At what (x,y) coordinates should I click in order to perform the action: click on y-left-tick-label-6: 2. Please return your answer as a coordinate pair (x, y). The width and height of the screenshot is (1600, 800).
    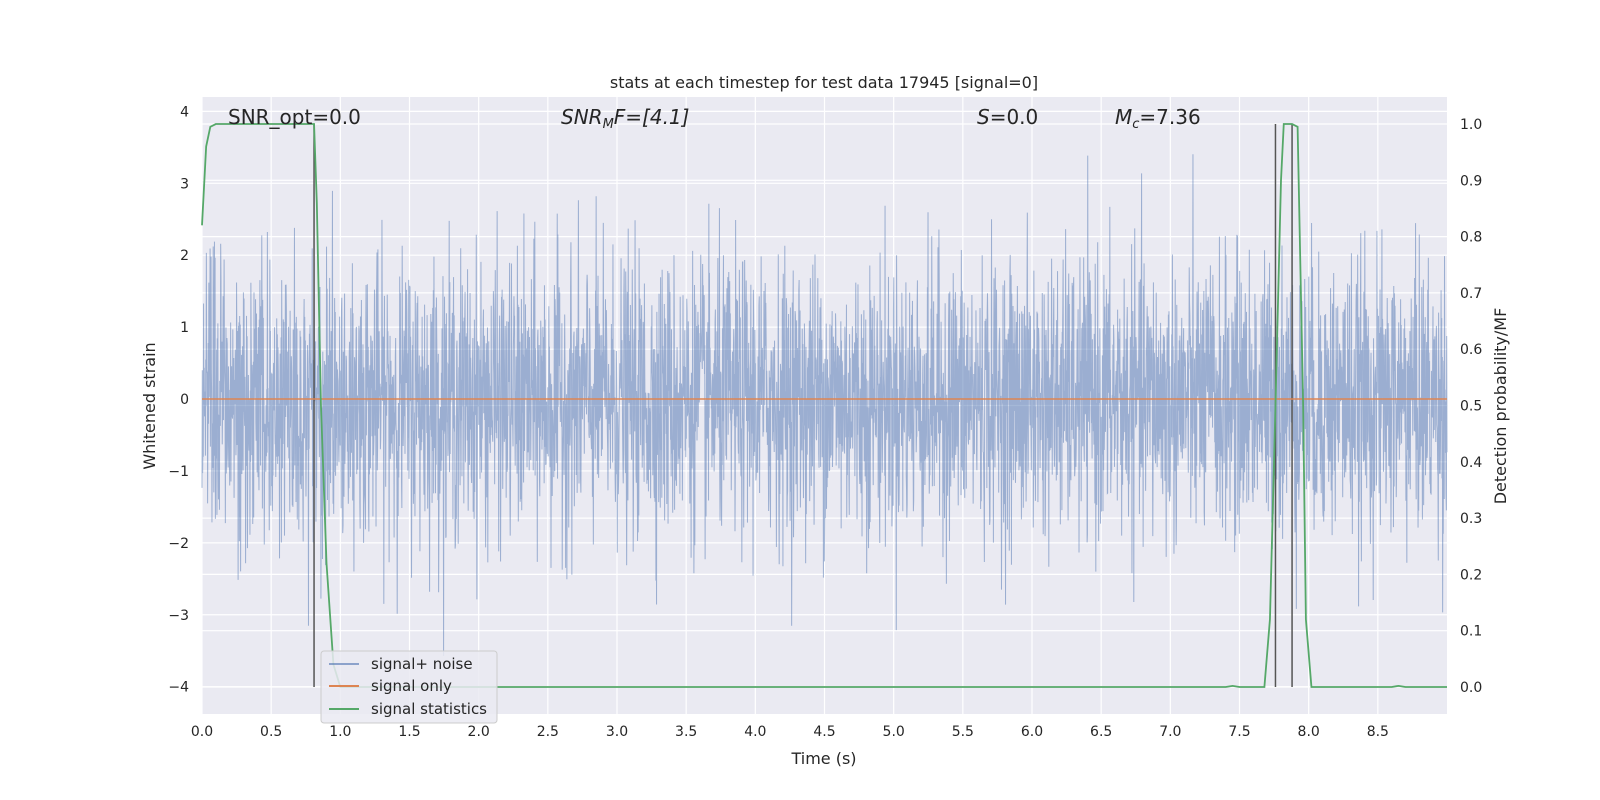
    Looking at the image, I should click on (184, 256).